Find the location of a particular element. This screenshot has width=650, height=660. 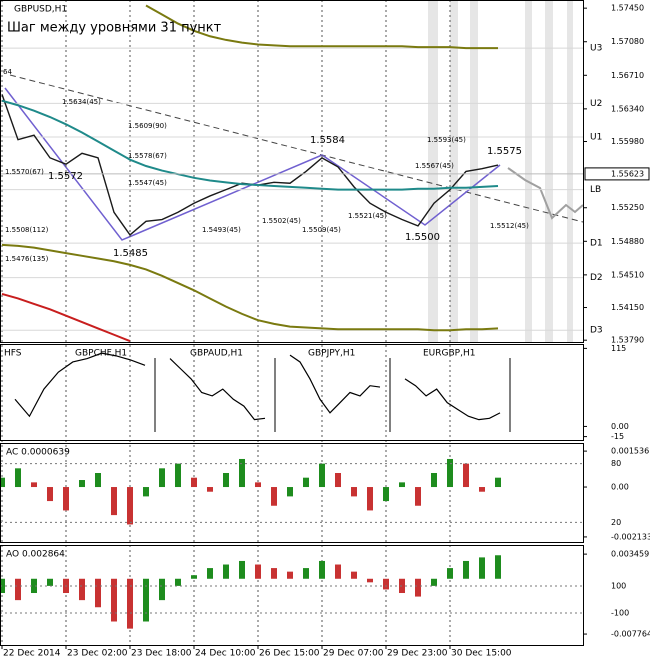

series-name: GBPCHF,H1 is located at coordinates (101, 354).